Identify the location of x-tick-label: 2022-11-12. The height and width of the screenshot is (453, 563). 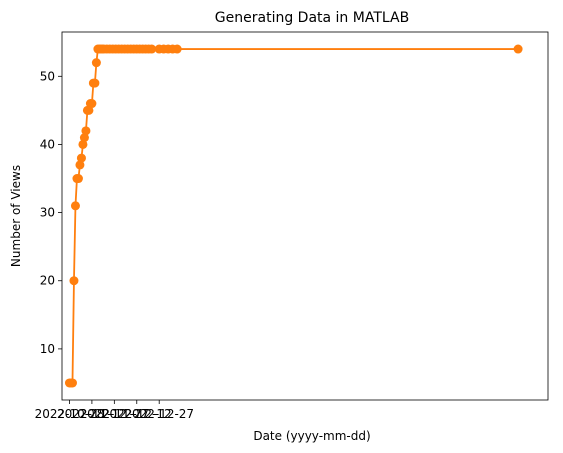
(92, 414).